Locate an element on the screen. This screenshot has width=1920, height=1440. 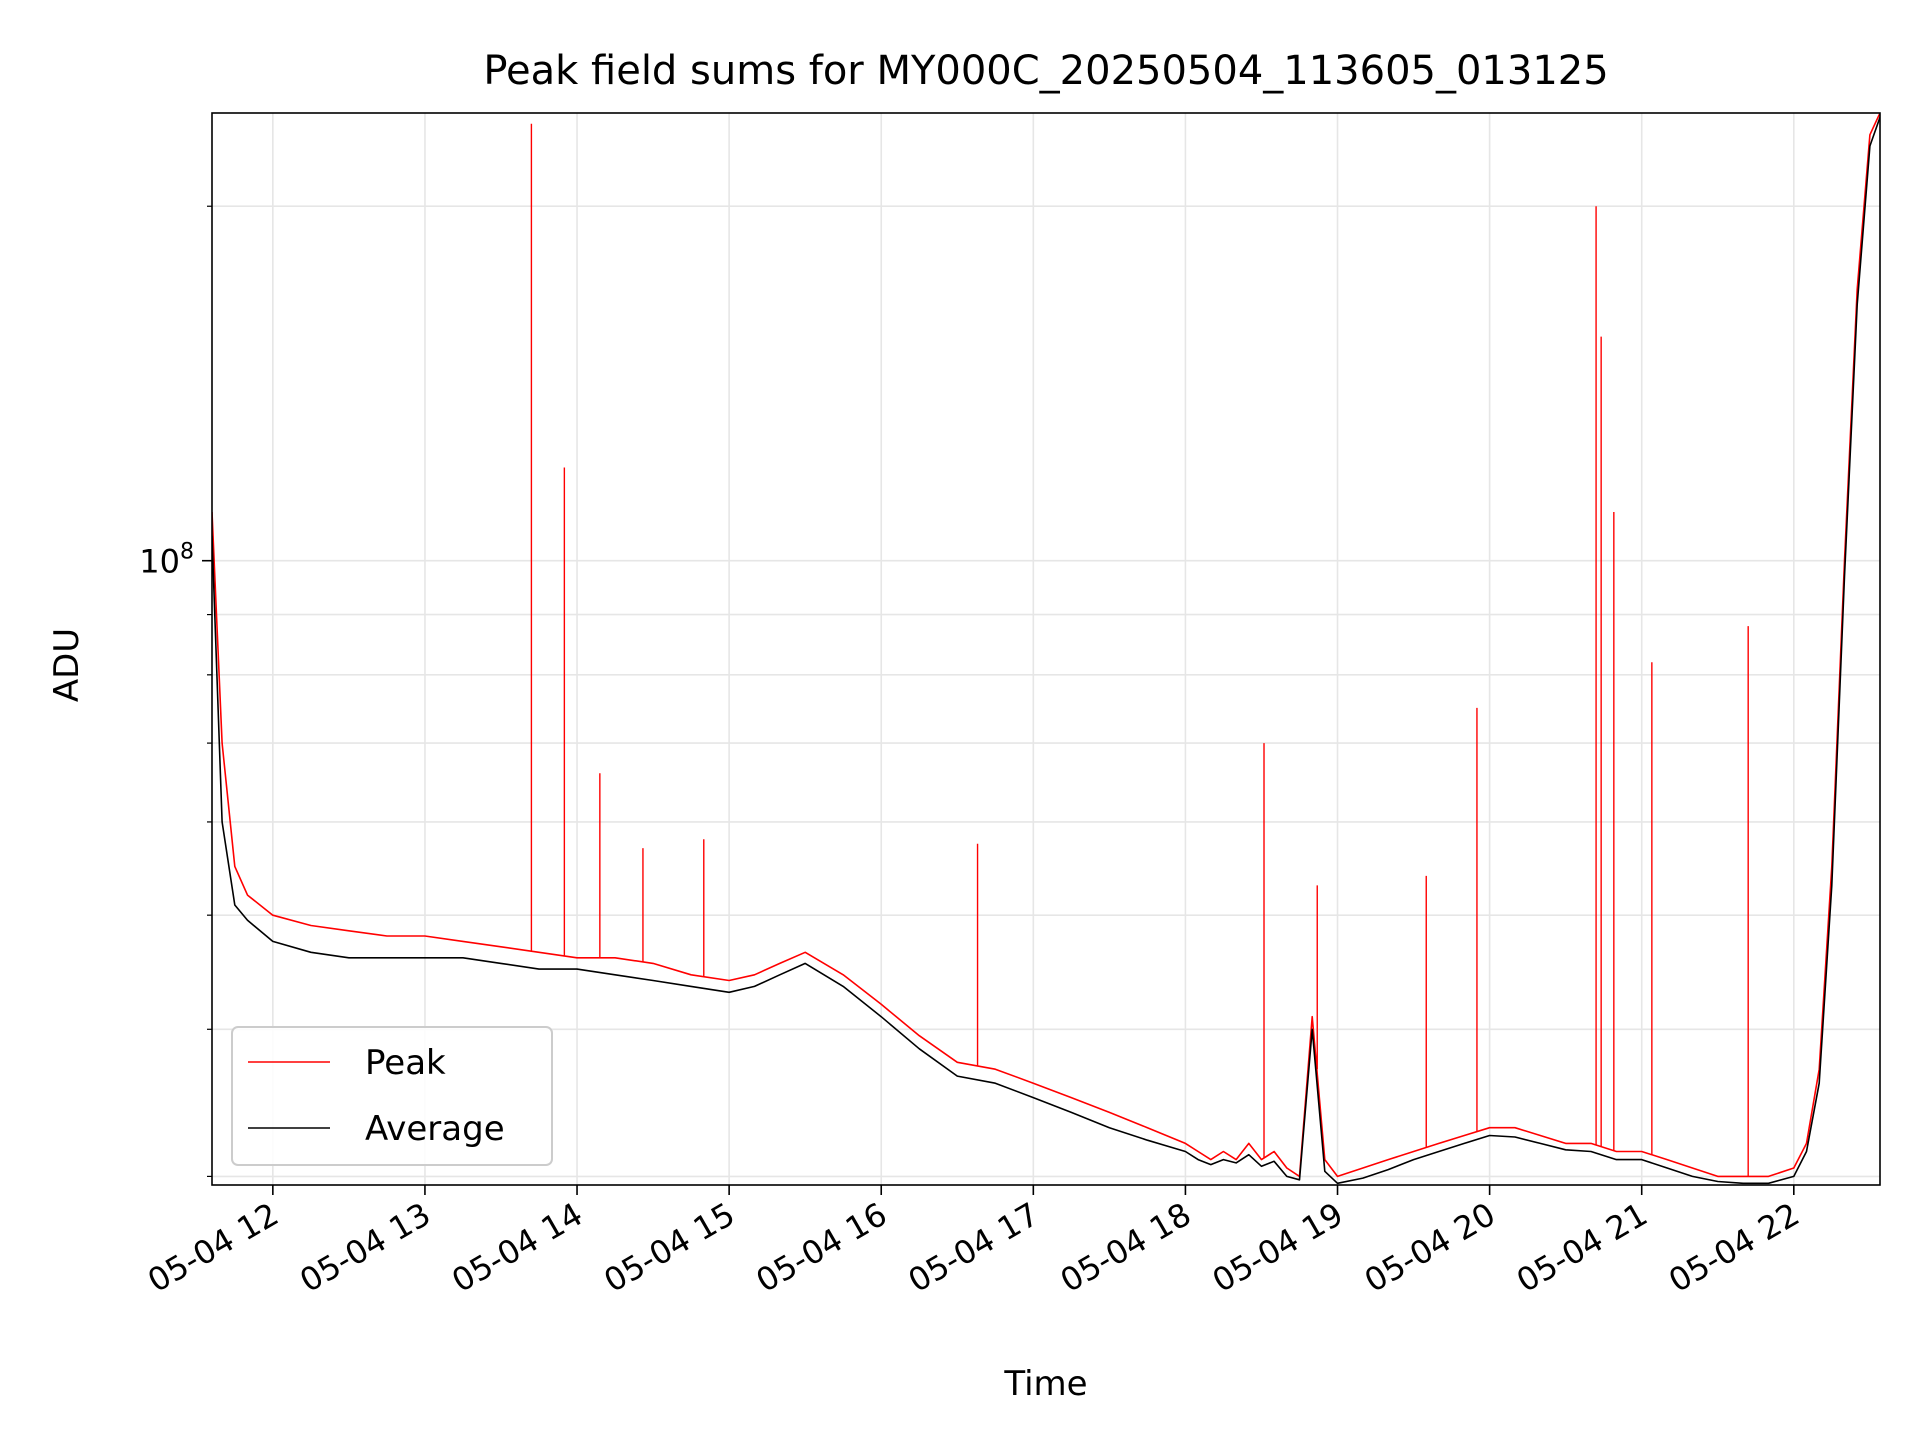
legend-average-label: Average is located at coordinates (435, 1129).